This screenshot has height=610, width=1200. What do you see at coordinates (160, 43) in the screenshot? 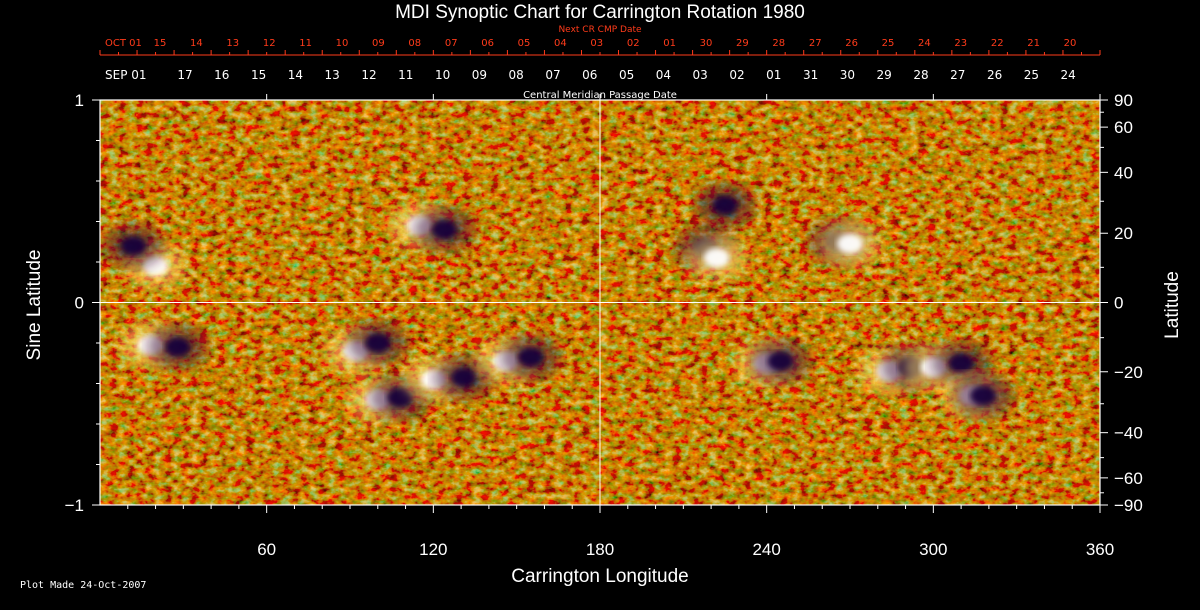
I see `next-cr-tick-label: 15` at bounding box center [160, 43].